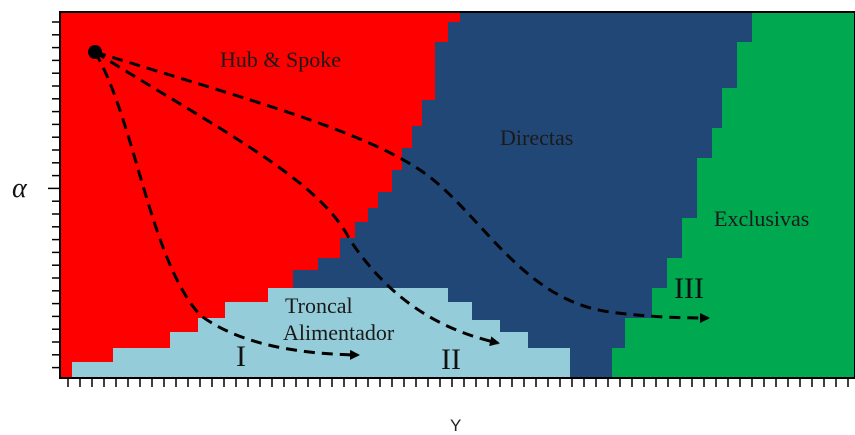 This screenshot has width=855, height=435. What do you see at coordinates (761, 218) in the screenshot?
I see `label-exclusivas: Exclusivas` at bounding box center [761, 218].